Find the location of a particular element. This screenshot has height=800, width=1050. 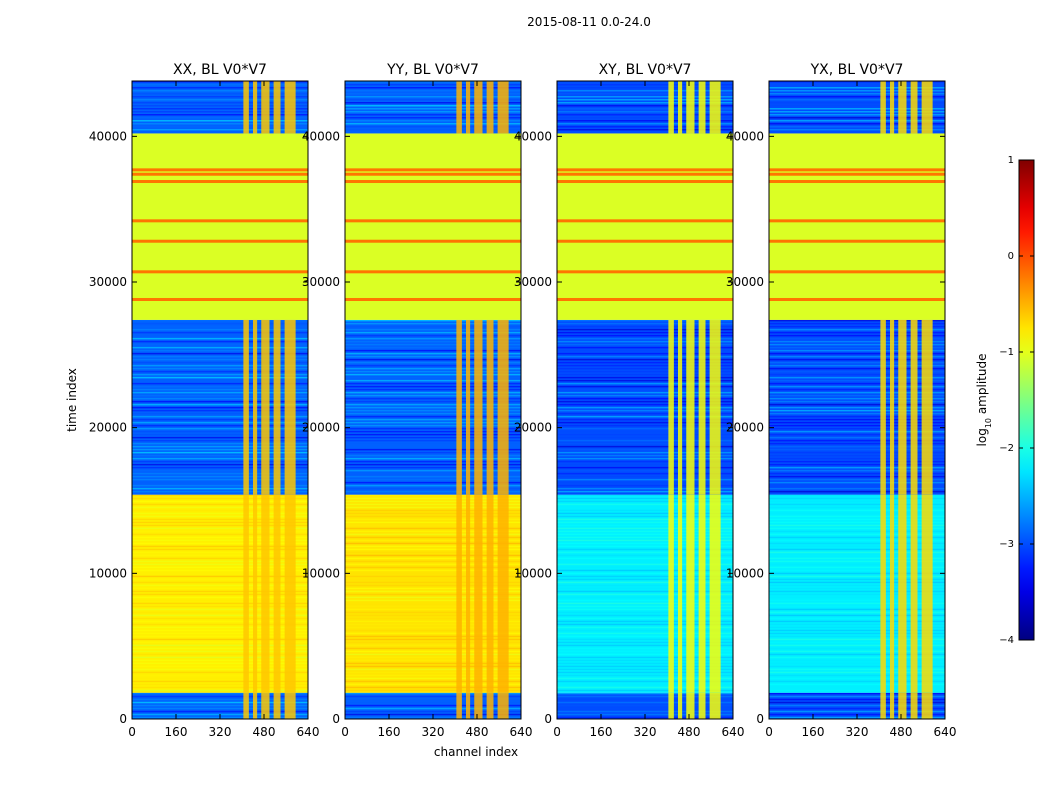

colorbar-label: log10 amplitude is located at coordinates (984, 400).